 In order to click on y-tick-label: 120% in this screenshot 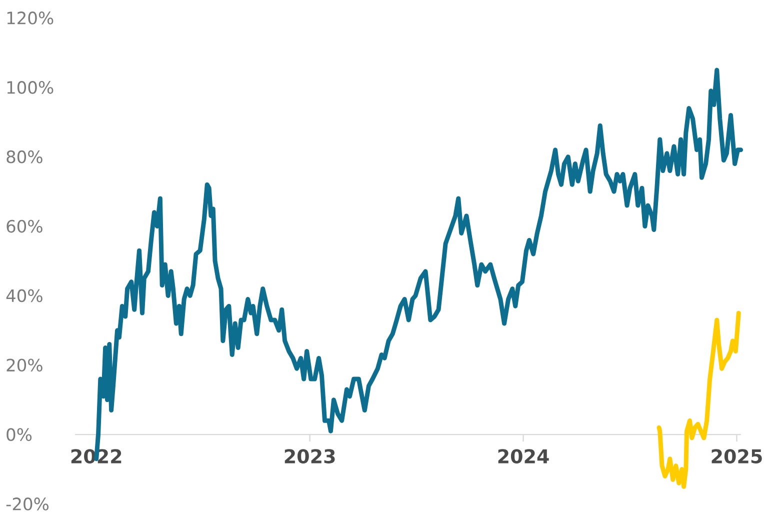, I will do `click(30, 18)`.